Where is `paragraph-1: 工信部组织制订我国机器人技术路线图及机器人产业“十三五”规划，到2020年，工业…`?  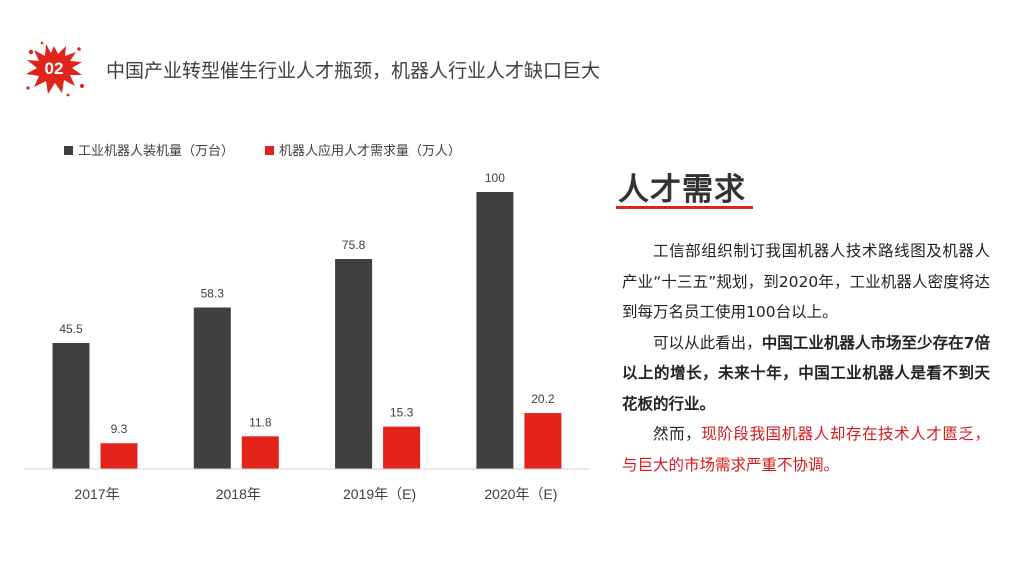
paragraph-1: 工信部组织制订我国机器人技术路线图及机器人产业“十三五”规划，到2020年，工业… is located at coordinates (806, 281).